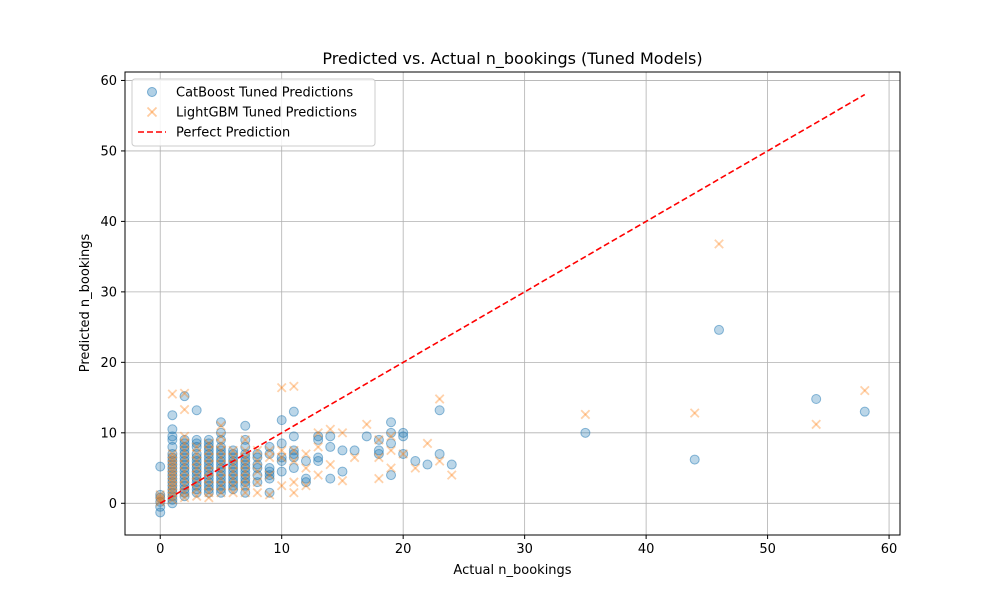  I want to click on x-tick-label: 30, so click(524, 549).